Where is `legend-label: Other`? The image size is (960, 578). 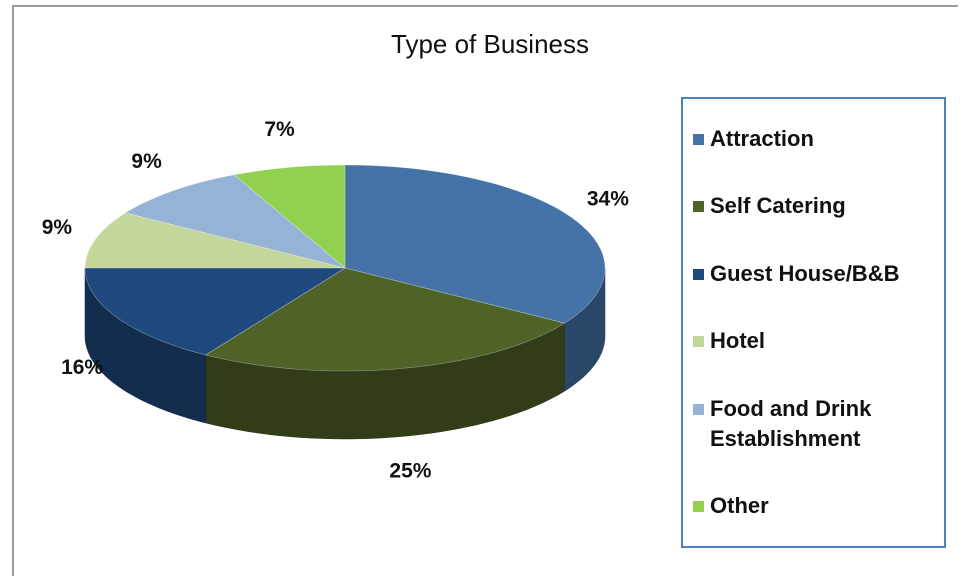
legend-label: Other is located at coordinates (739, 506).